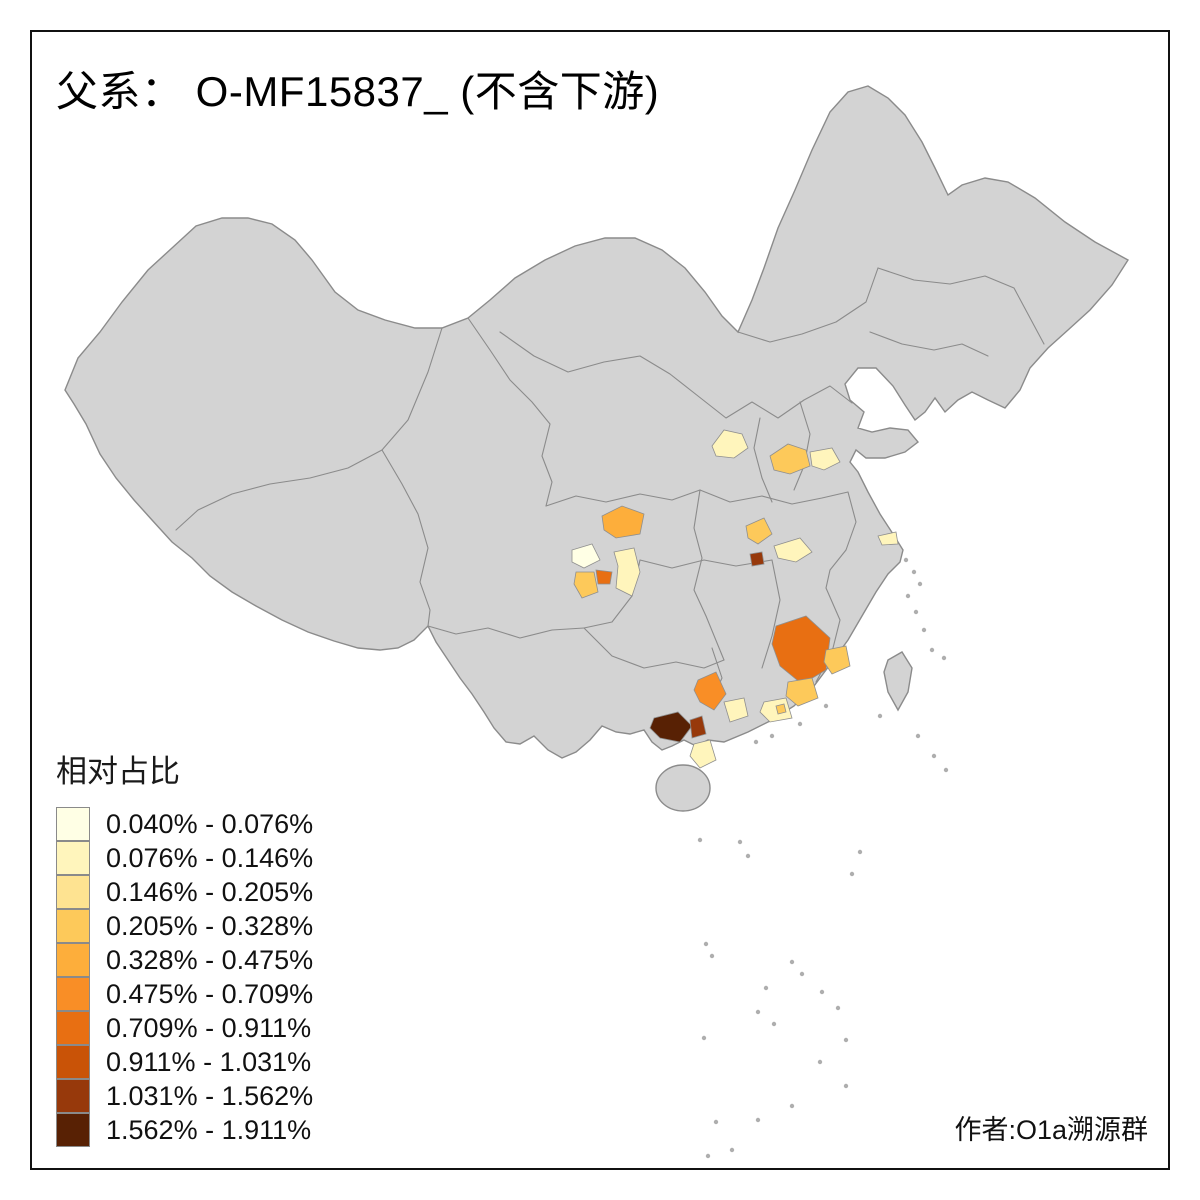 Image resolution: width=1200 pixels, height=1200 pixels. I want to click on hainan-island, so click(683, 788).